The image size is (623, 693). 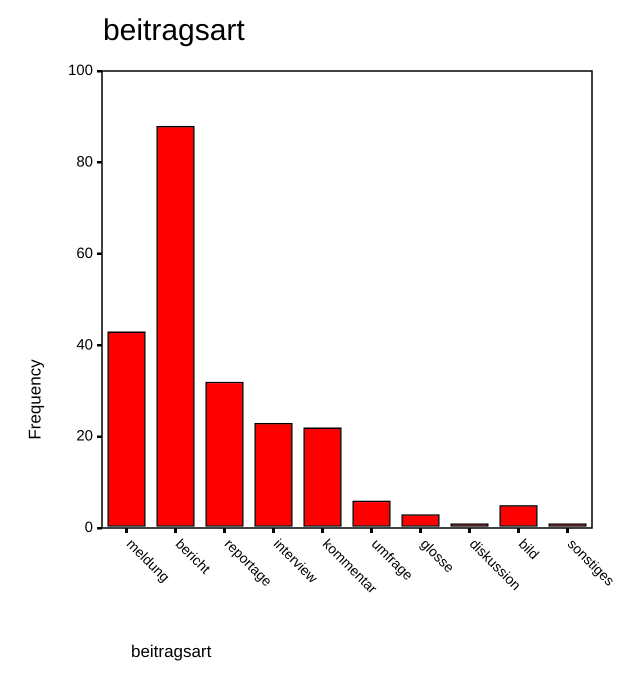 I want to click on y-tick-label: 0, so click(x=88, y=527).